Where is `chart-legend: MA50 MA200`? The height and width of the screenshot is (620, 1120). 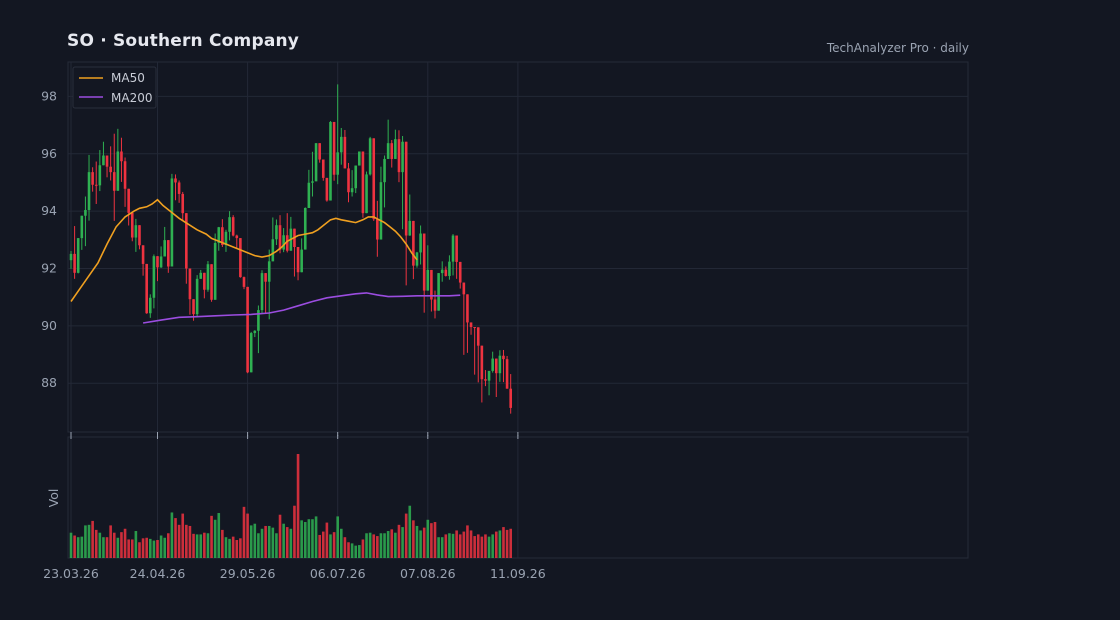 chart-legend: MA50 MA200 is located at coordinates (114, 87).